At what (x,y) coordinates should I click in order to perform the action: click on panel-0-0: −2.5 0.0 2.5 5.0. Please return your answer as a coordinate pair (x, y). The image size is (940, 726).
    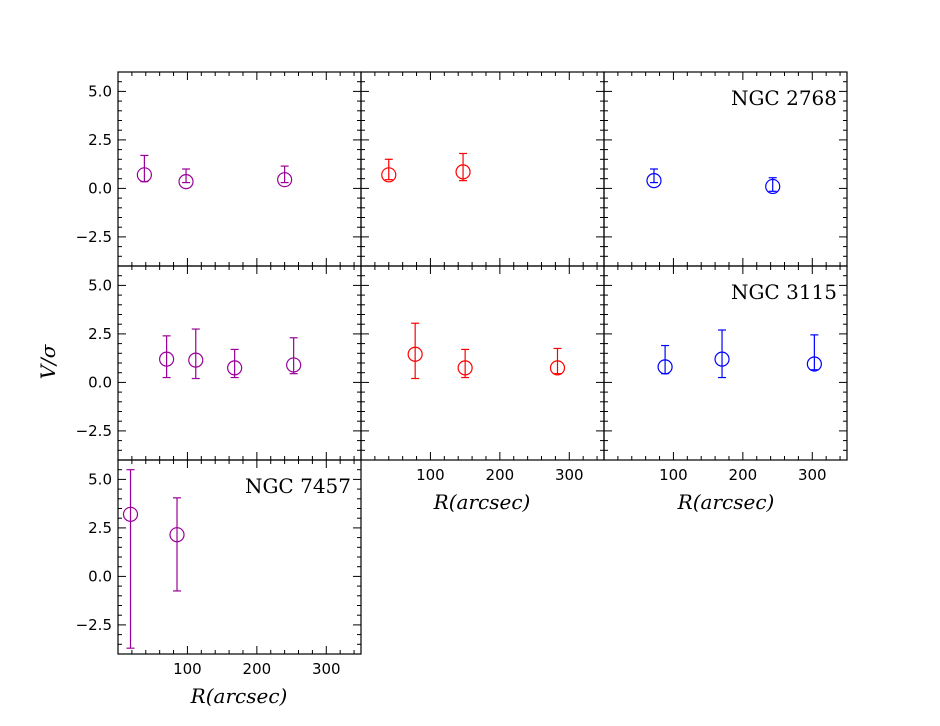
    Looking at the image, I should click on (219, 169).